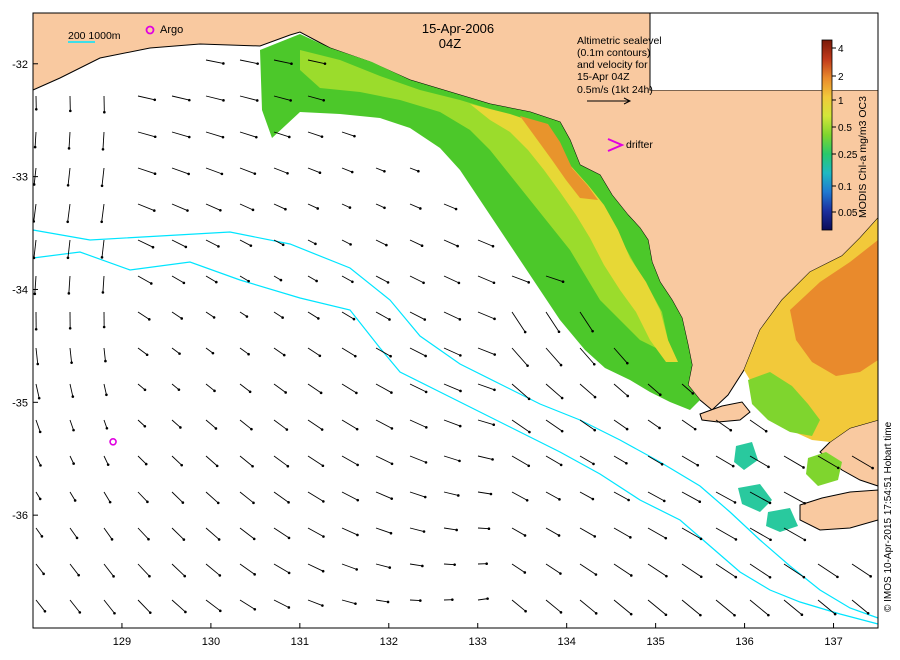 This screenshot has width=900, height=660. What do you see at coordinates (863, 157) in the screenshot?
I see `colorbar-title: MODIS Chl-a mg/m3 OC3` at bounding box center [863, 157].